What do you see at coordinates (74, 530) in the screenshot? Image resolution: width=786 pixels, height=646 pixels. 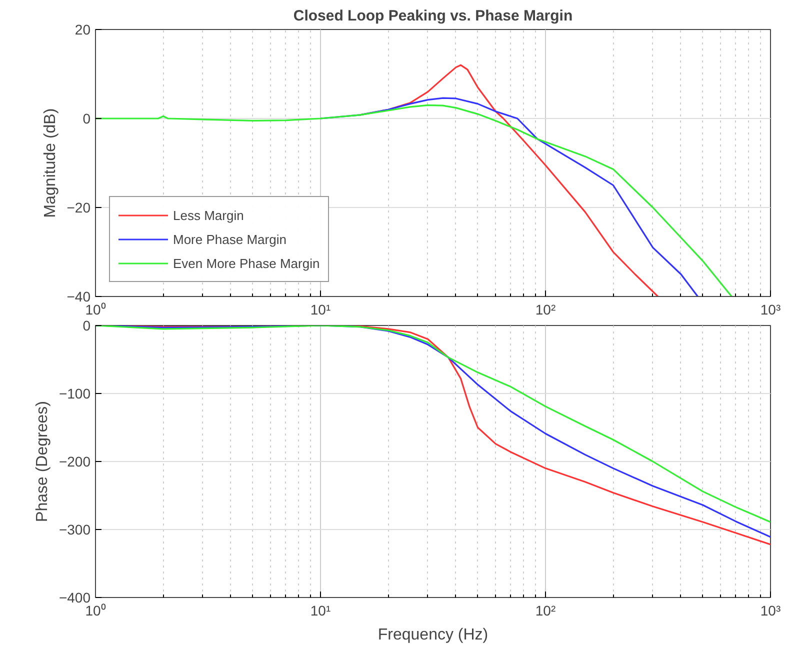 I see `y-tick-label: −300` at bounding box center [74, 530].